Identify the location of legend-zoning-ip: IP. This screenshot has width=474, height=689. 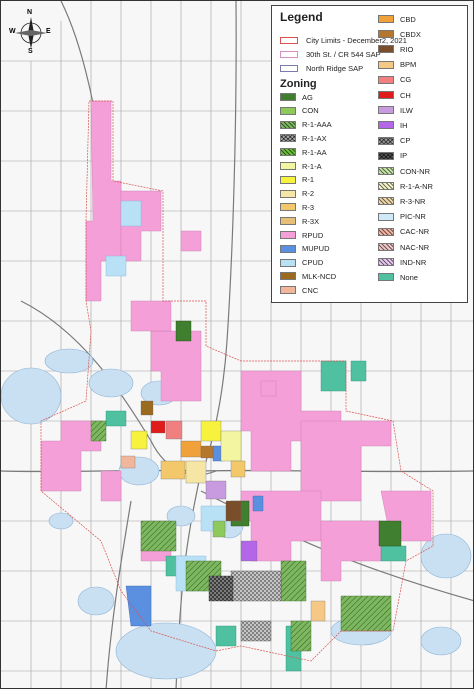
(392, 156).